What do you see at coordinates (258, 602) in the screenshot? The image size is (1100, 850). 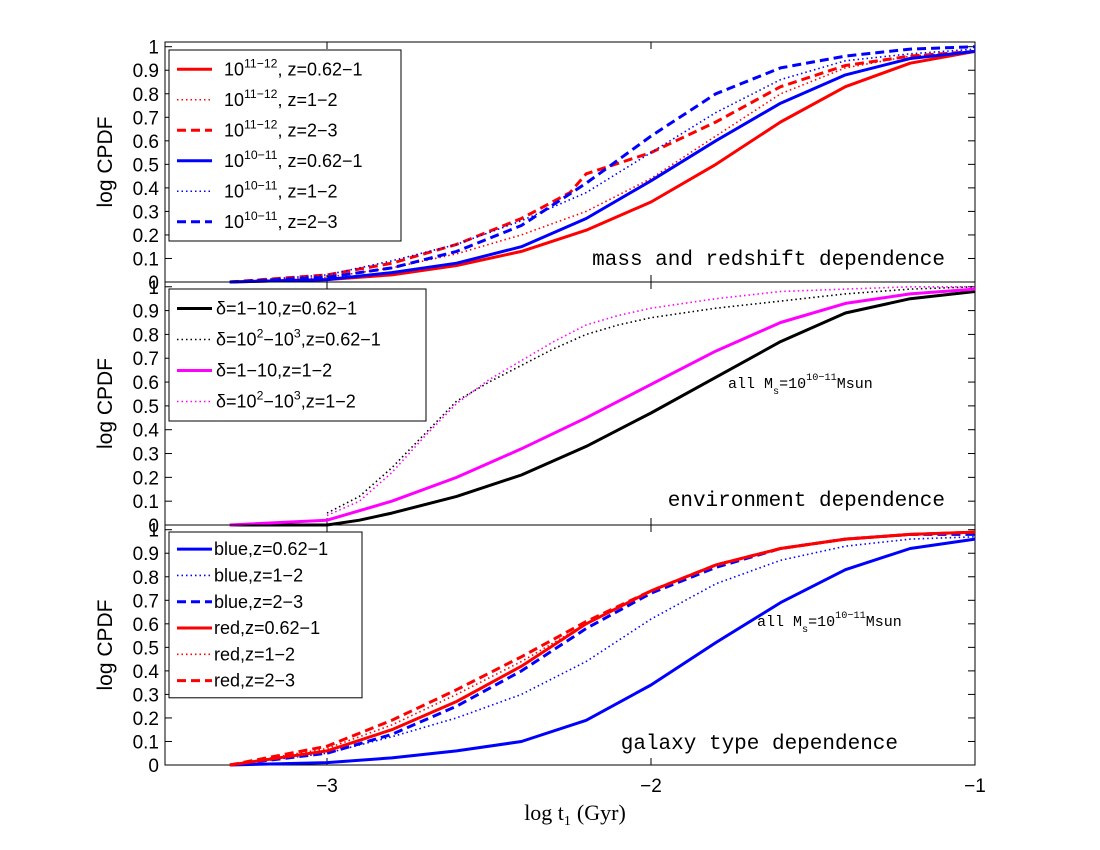 I see `legend-entry: blue,z=2−3` at bounding box center [258, 602].